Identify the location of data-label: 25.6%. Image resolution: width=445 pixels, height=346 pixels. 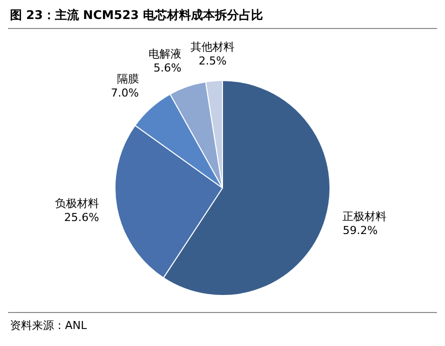
(82, 217).